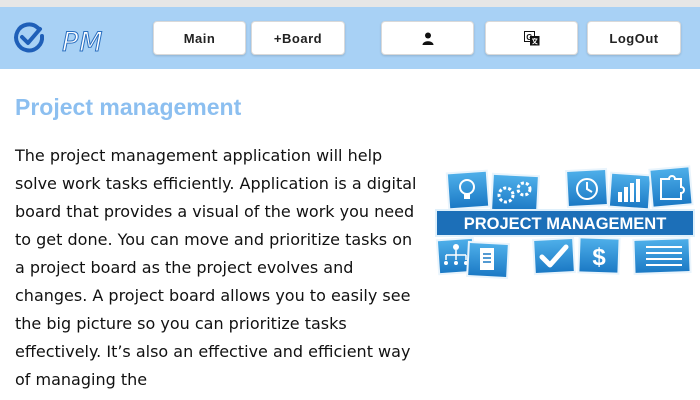 Image resolution: width=700 pixels, height=400 pixels. I want to click on user-icon, so click(427, 38).